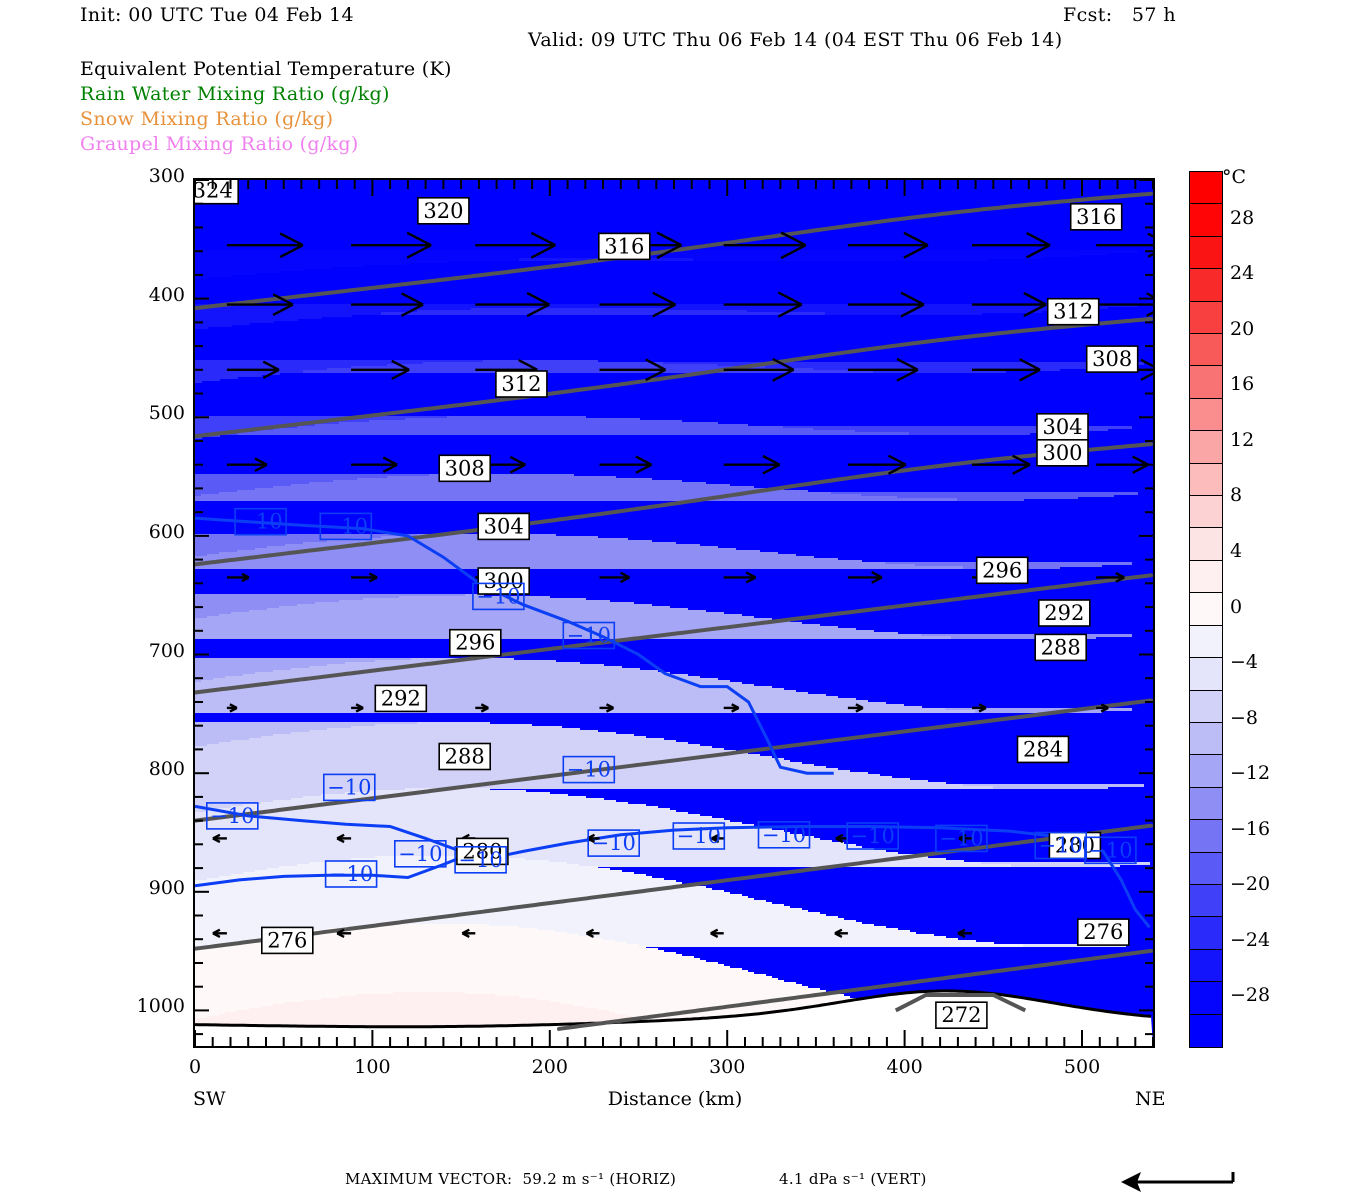 The image size is (1350, 1200). I want to click on colorbar-tick-9: −8, so click(1244, 717).